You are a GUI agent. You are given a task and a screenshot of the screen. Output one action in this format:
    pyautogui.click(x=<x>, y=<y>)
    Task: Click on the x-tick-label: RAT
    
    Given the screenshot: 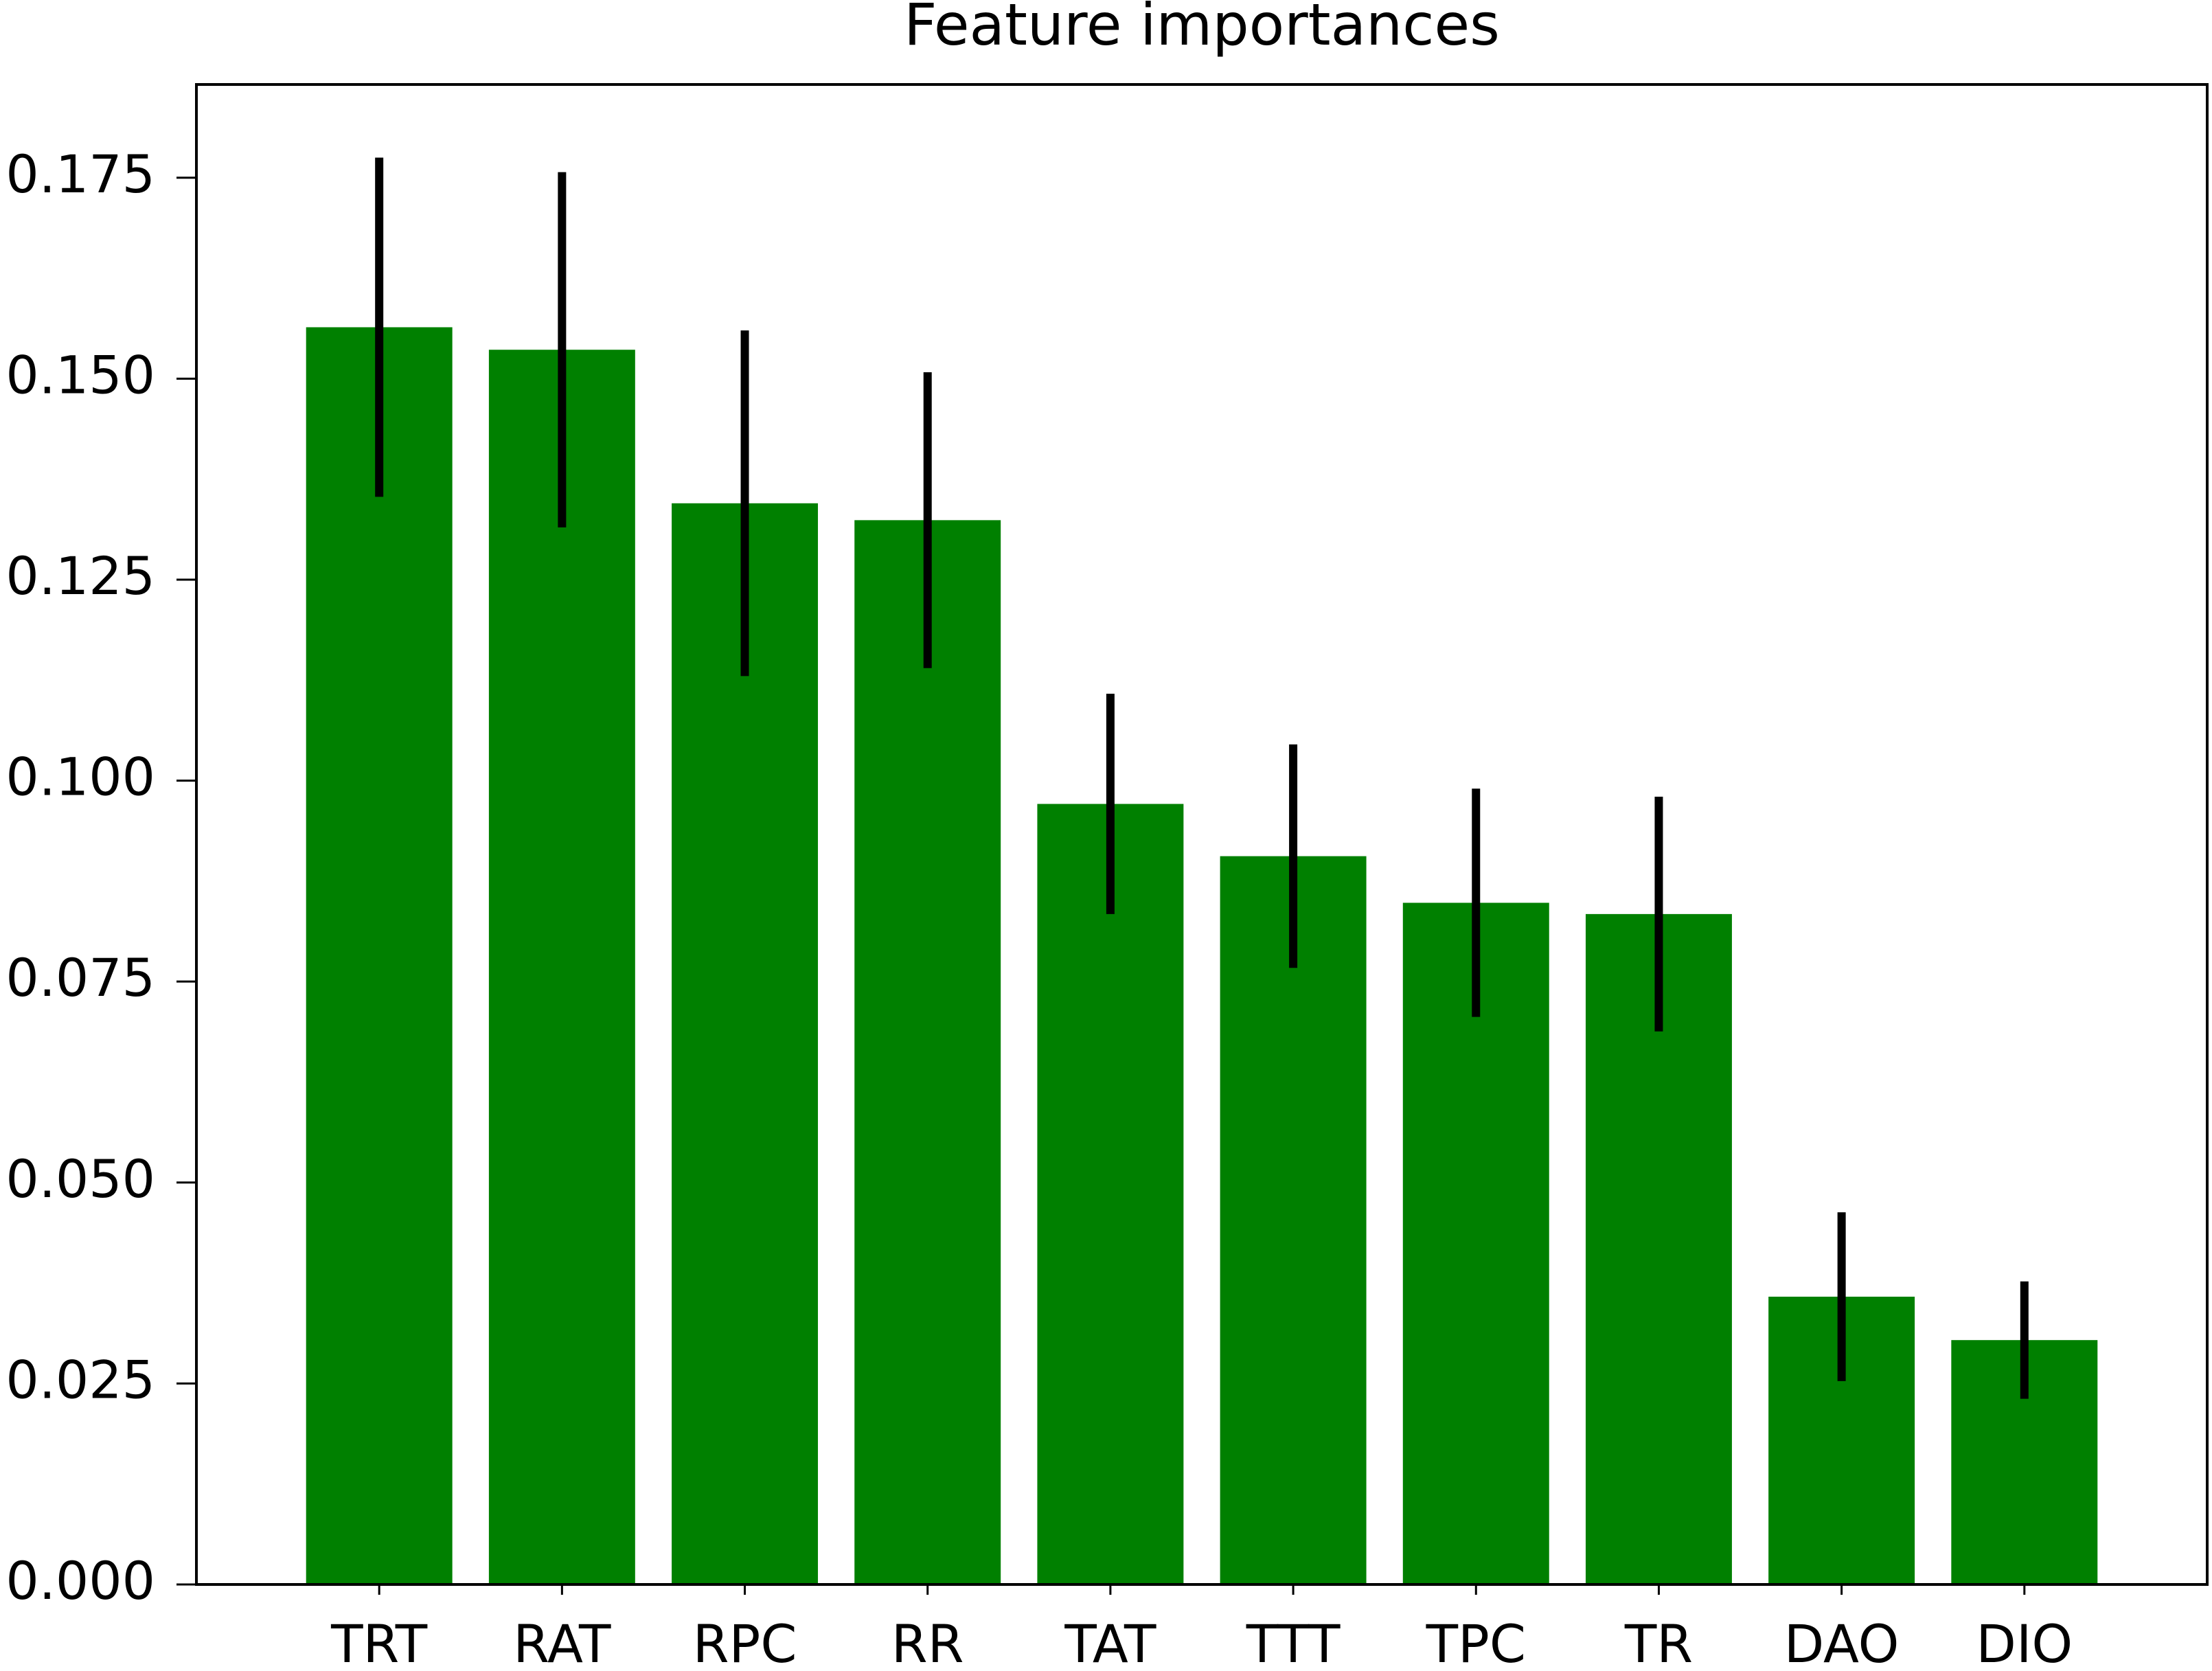 What is the action you would take?
    pyautogui.click(x=562, y=1642)
    